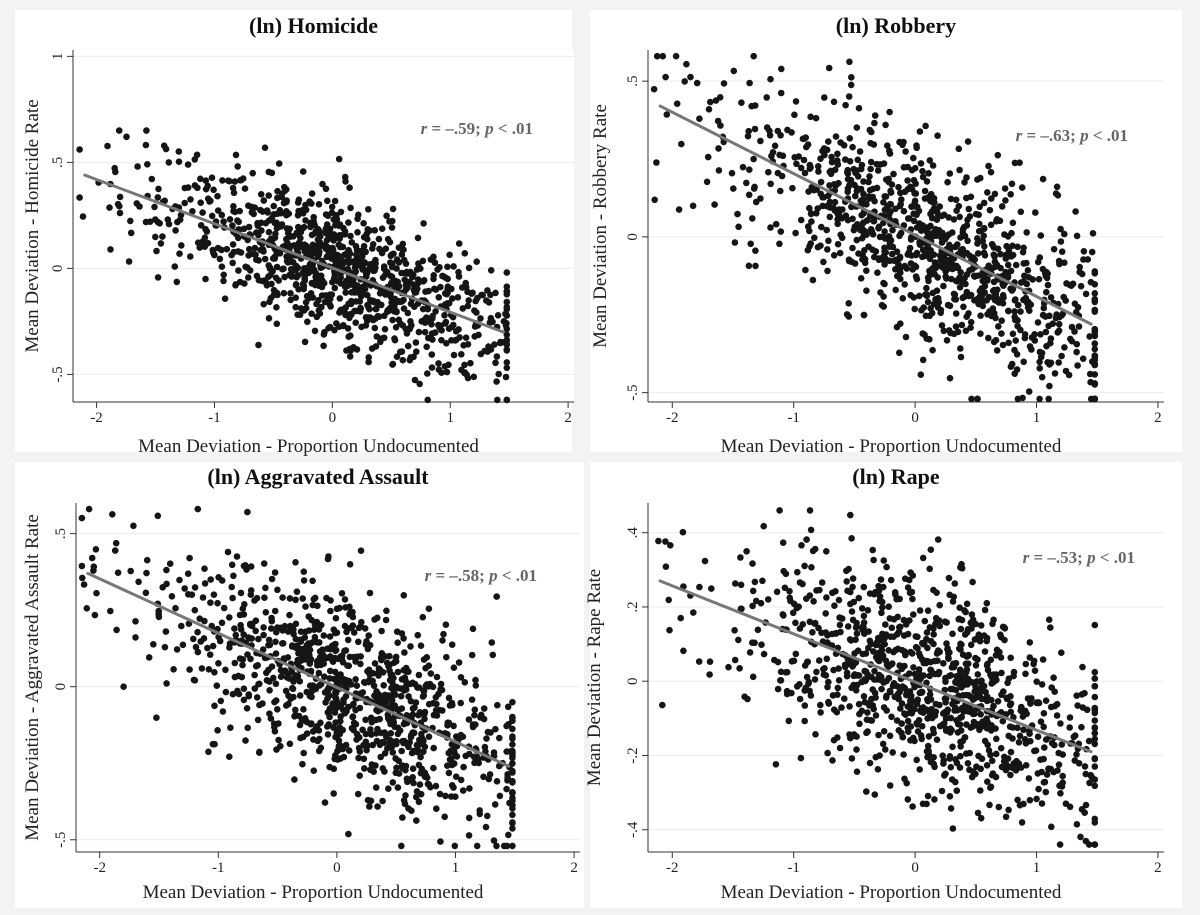  What do you see at coordinates (633, 81) in the screenshot?
I see `y-tick-label: .5` at bounding box center [633, 81].